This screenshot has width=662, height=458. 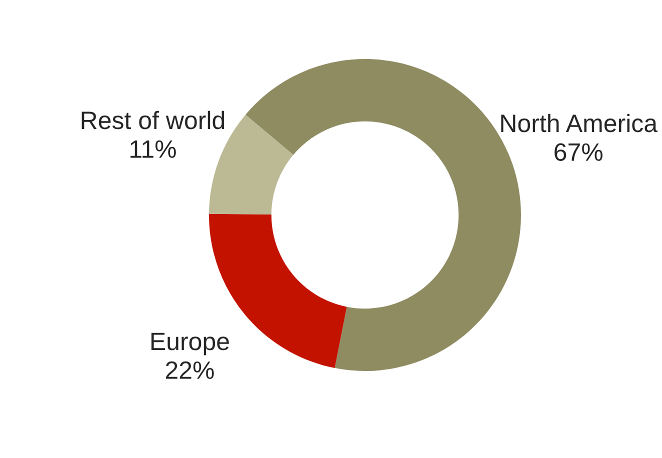 I want to click on data-label: 22%, so click(x=190, y=370).